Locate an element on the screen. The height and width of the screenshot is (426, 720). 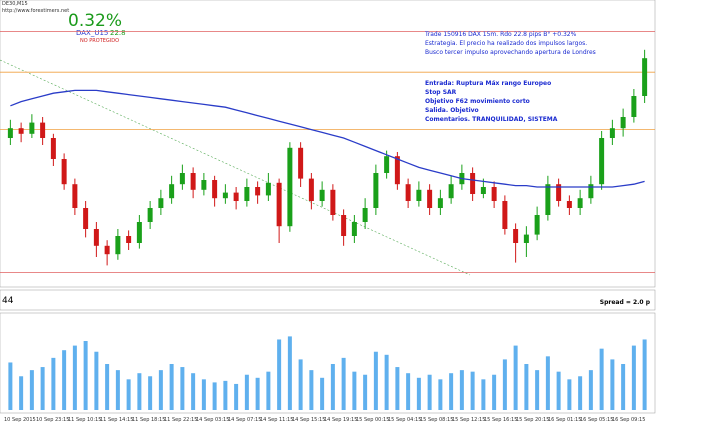
x-tick-label: 15 Sep 04:15 is located at coordinates (404, 420).